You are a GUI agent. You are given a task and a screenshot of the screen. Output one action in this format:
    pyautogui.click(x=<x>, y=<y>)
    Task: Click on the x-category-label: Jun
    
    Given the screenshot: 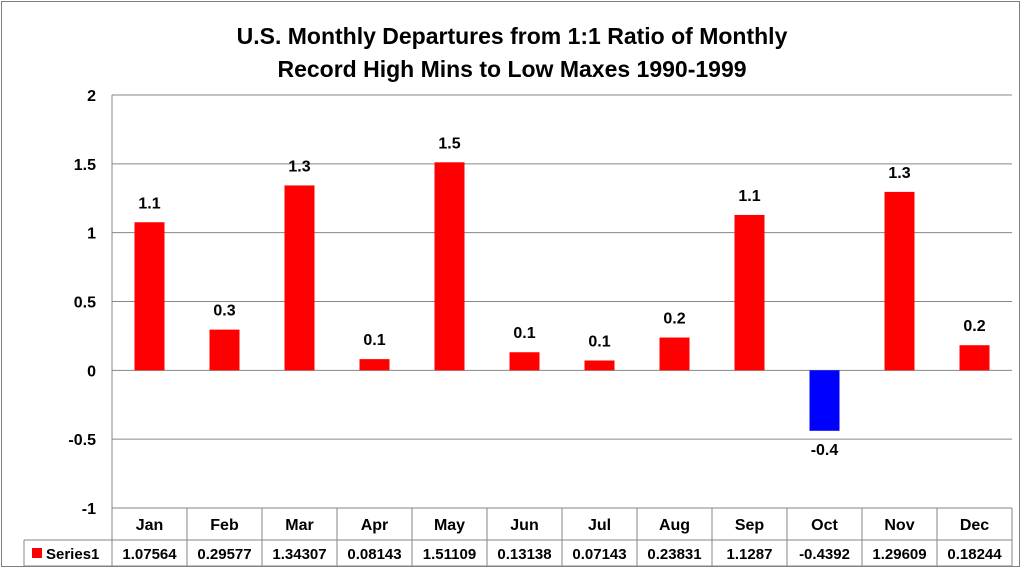 What is the action you would take?
    pyautogui.click(x=524, y=525)
    